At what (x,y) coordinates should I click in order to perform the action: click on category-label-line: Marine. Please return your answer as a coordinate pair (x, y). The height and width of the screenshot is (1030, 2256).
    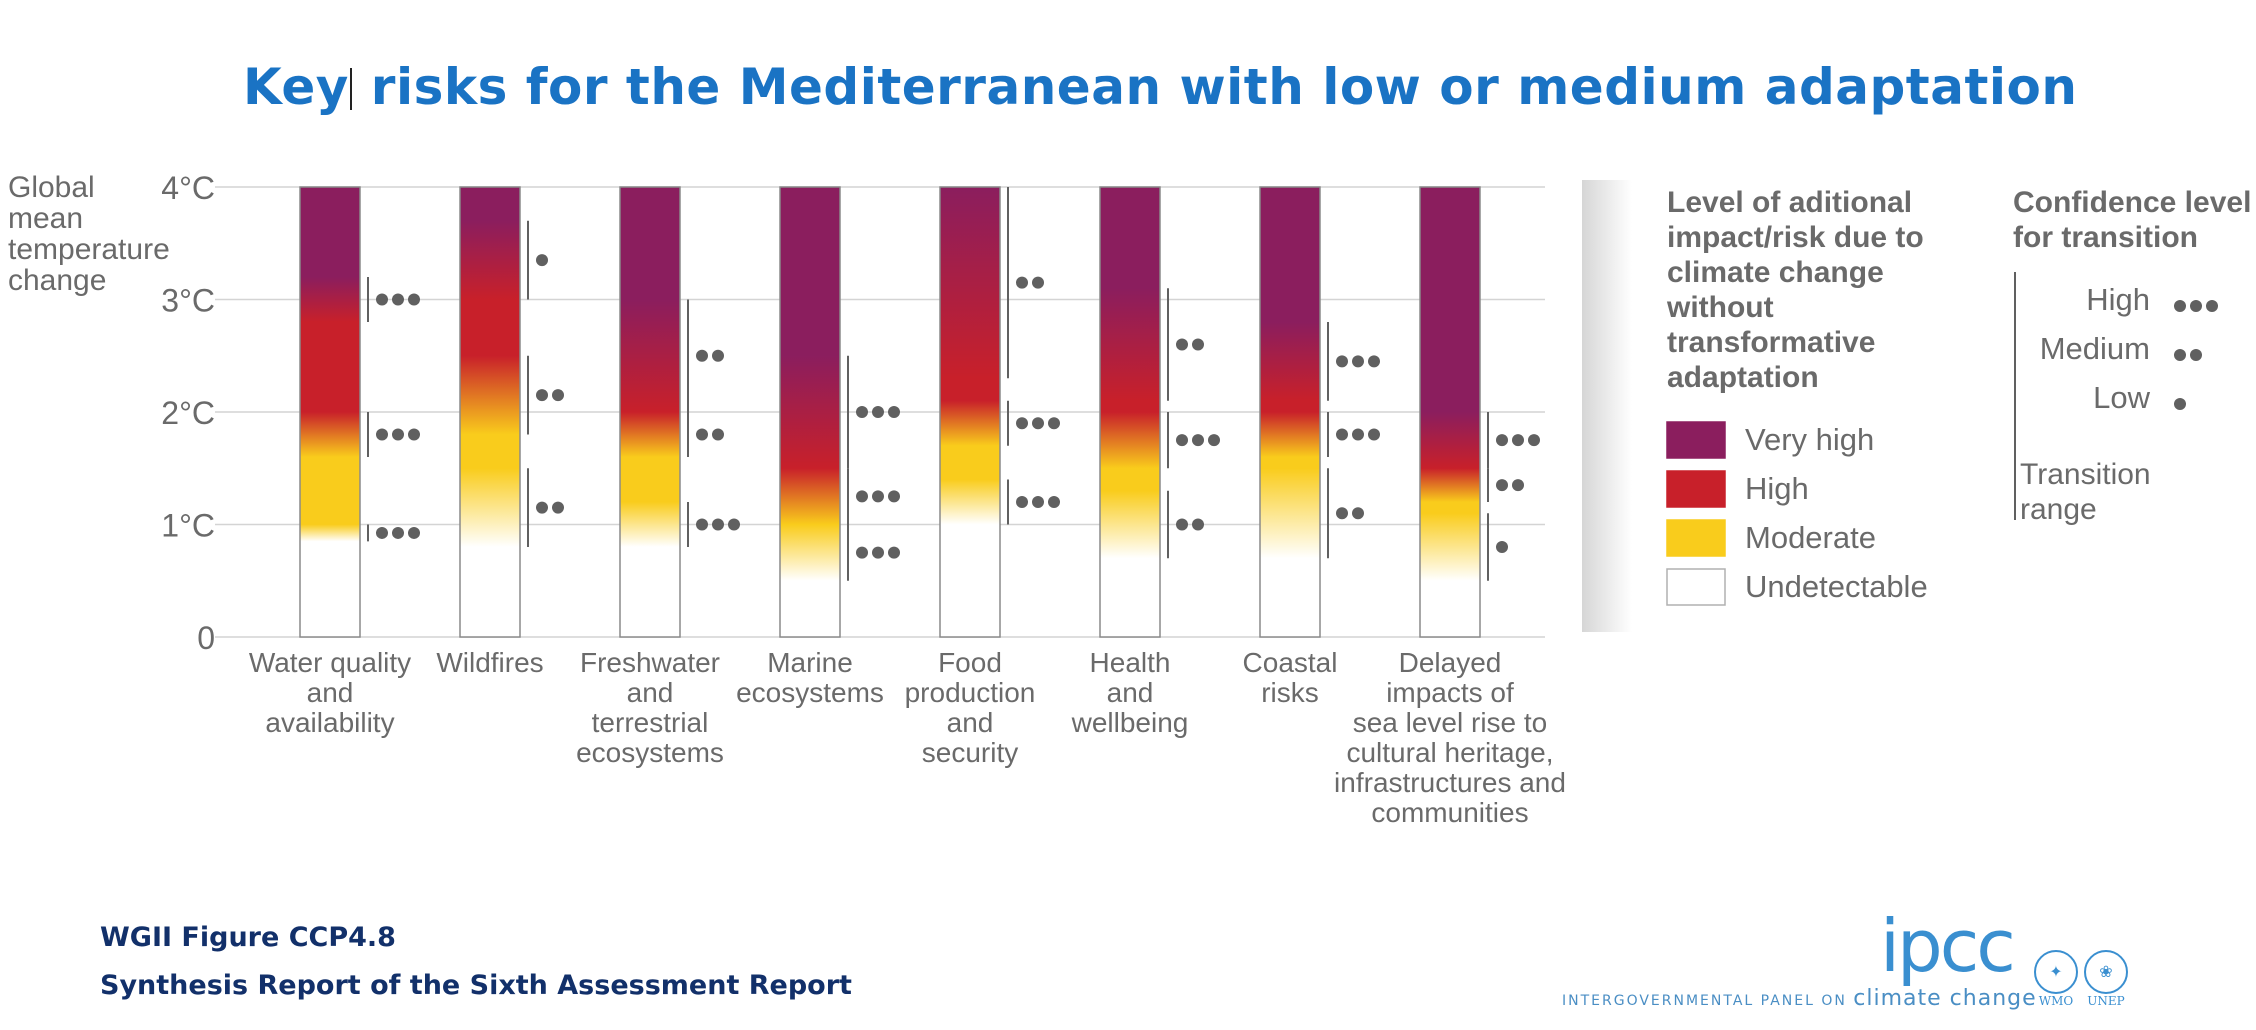
    Looking at the image, I should click on (810, 662).